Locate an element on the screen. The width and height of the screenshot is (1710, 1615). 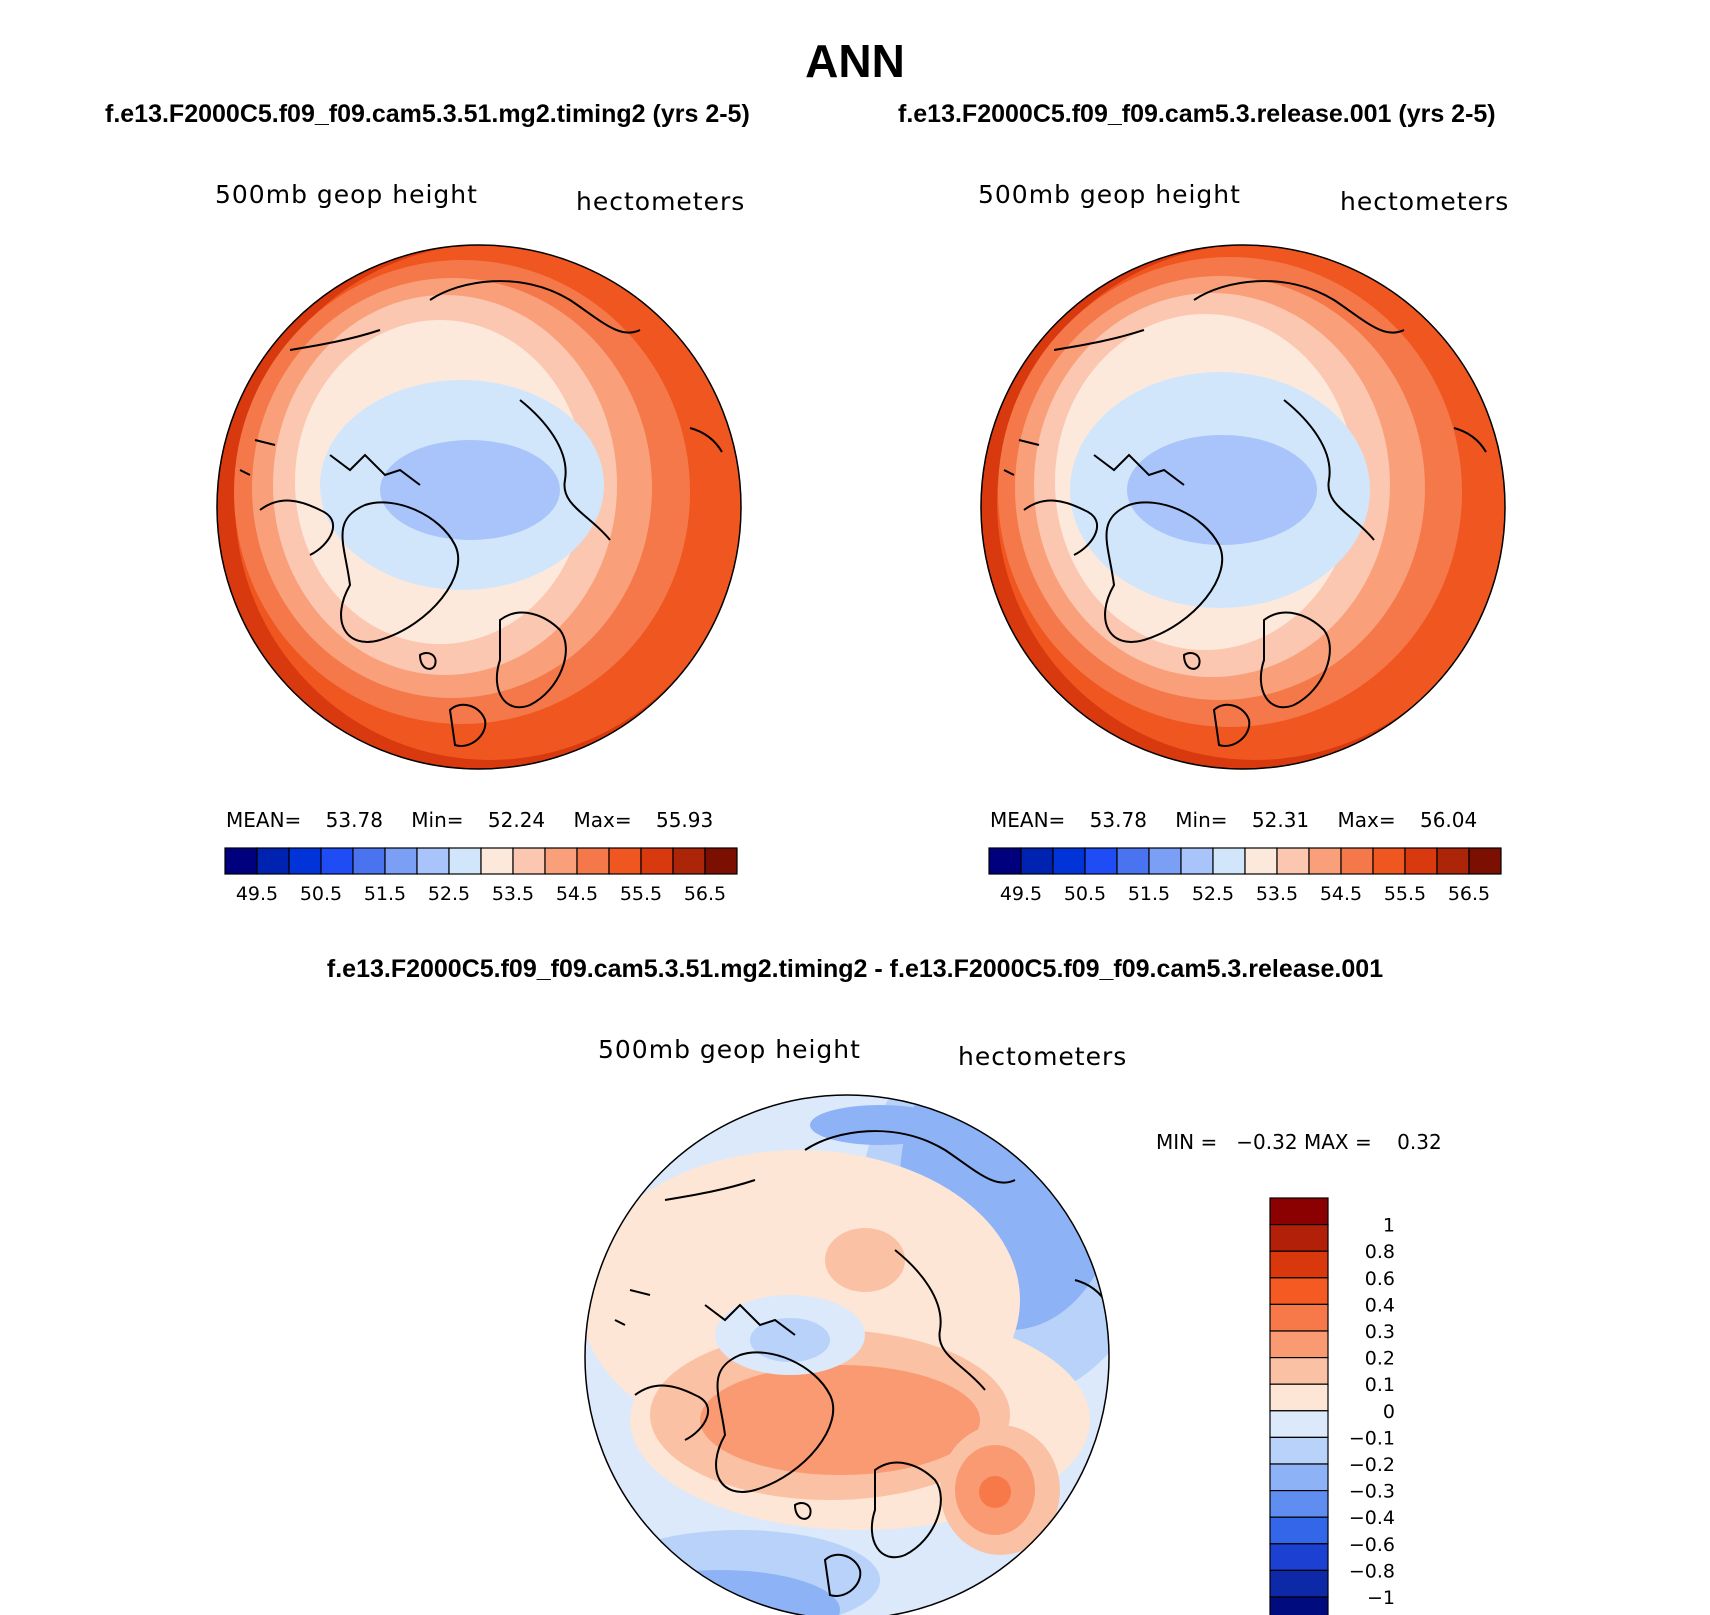
panel1-variable-label: 500mb geop height is located at coordinates (346, 194).